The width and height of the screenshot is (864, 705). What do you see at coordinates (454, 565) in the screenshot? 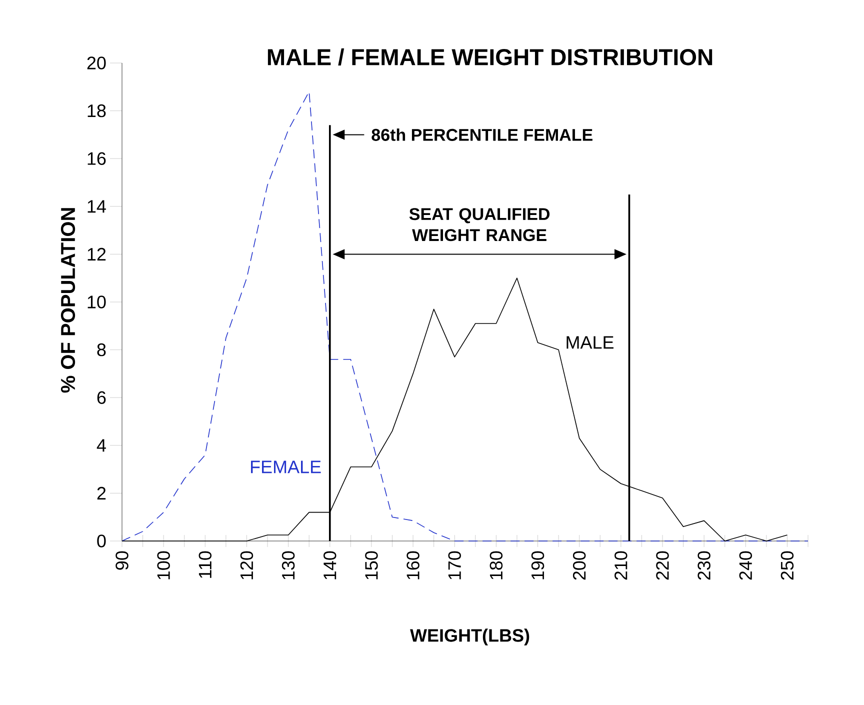
I see `x-tick-label: 170` at bounding box center [454, 565].